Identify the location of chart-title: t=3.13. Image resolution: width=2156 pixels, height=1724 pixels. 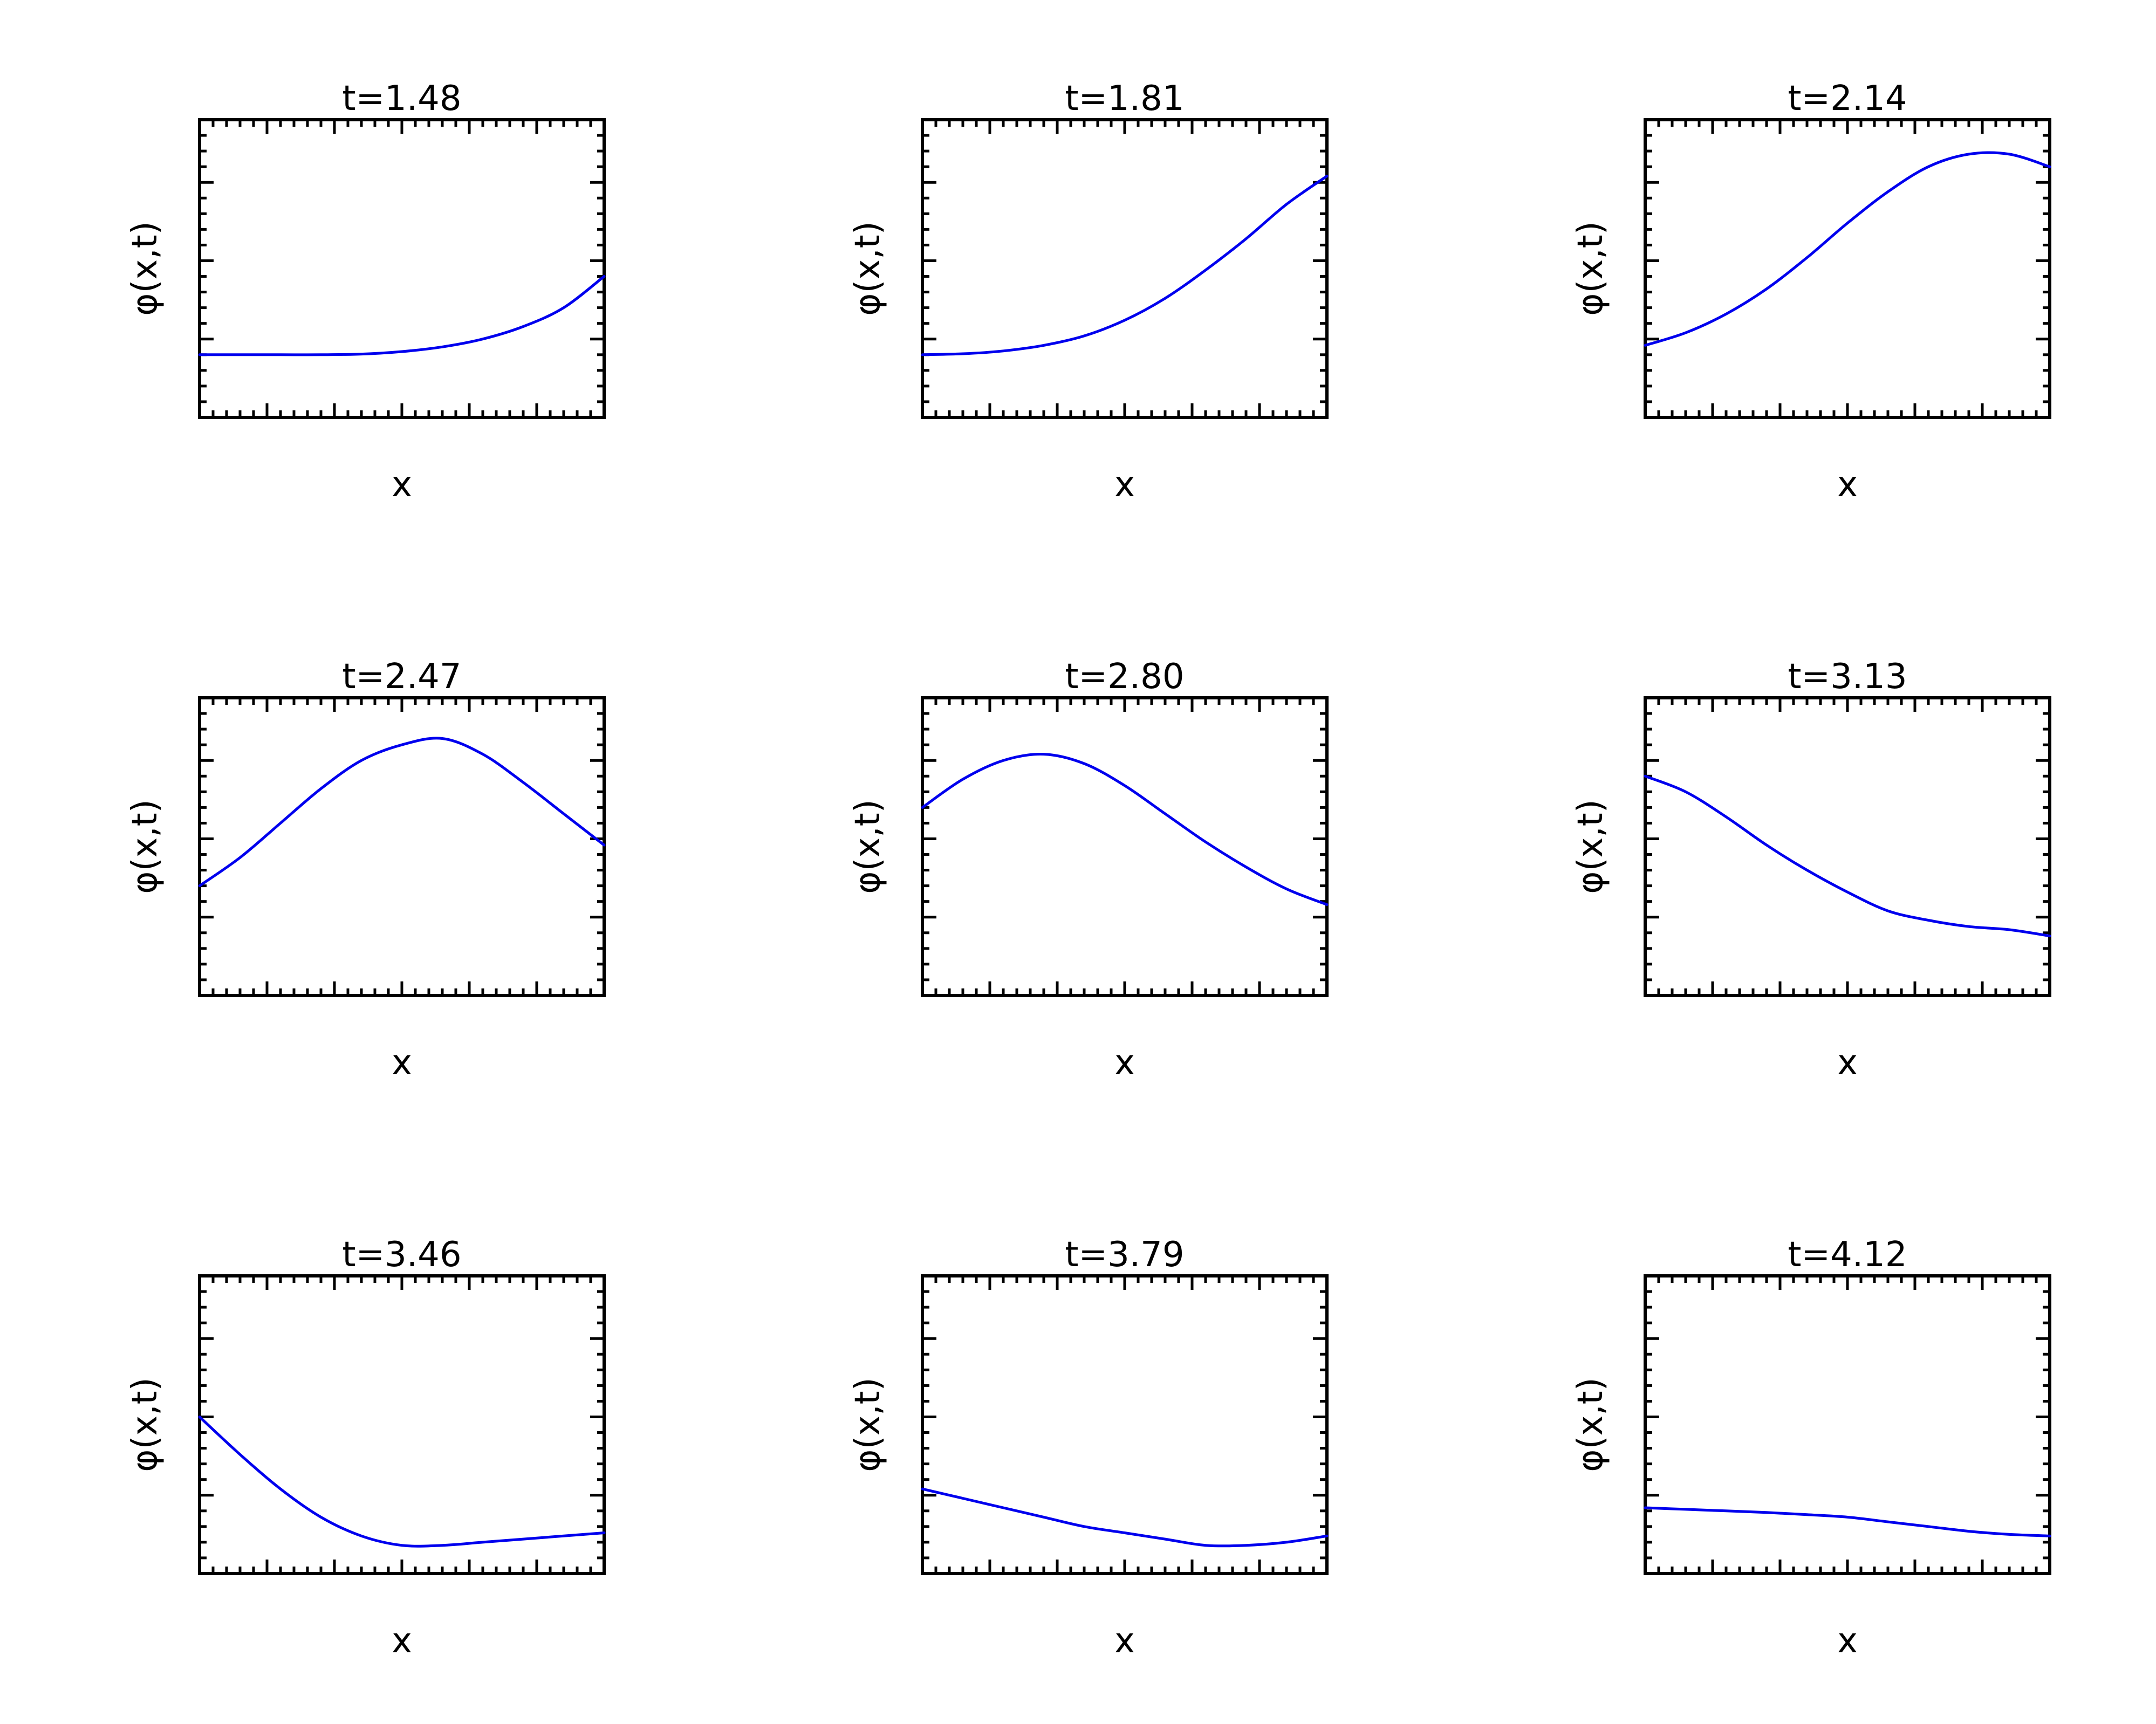
(1848, 677).